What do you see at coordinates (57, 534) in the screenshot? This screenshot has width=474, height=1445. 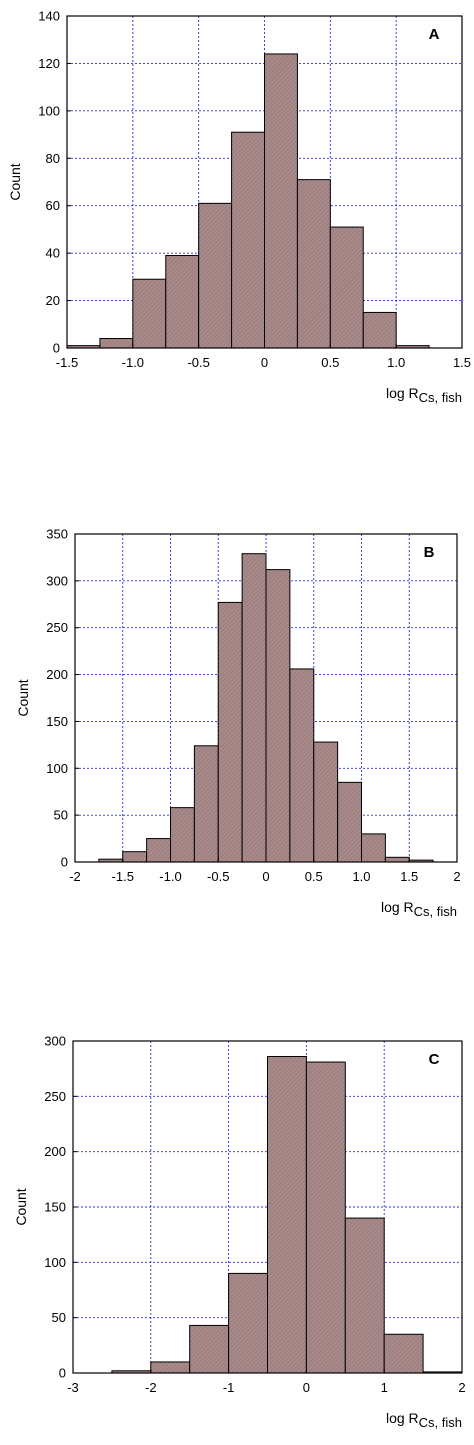 I see `y-tick-label: 350` at bounding box center [57, 534].